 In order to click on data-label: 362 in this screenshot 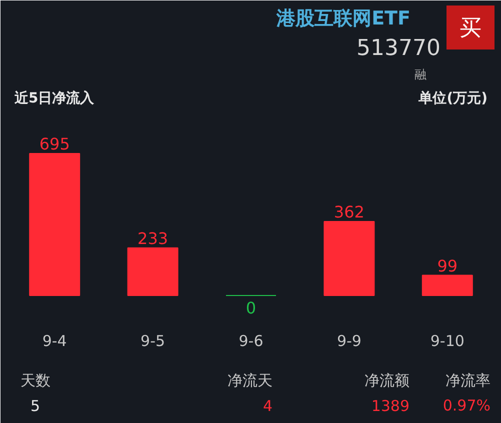, I will do `click(349, 212)`.